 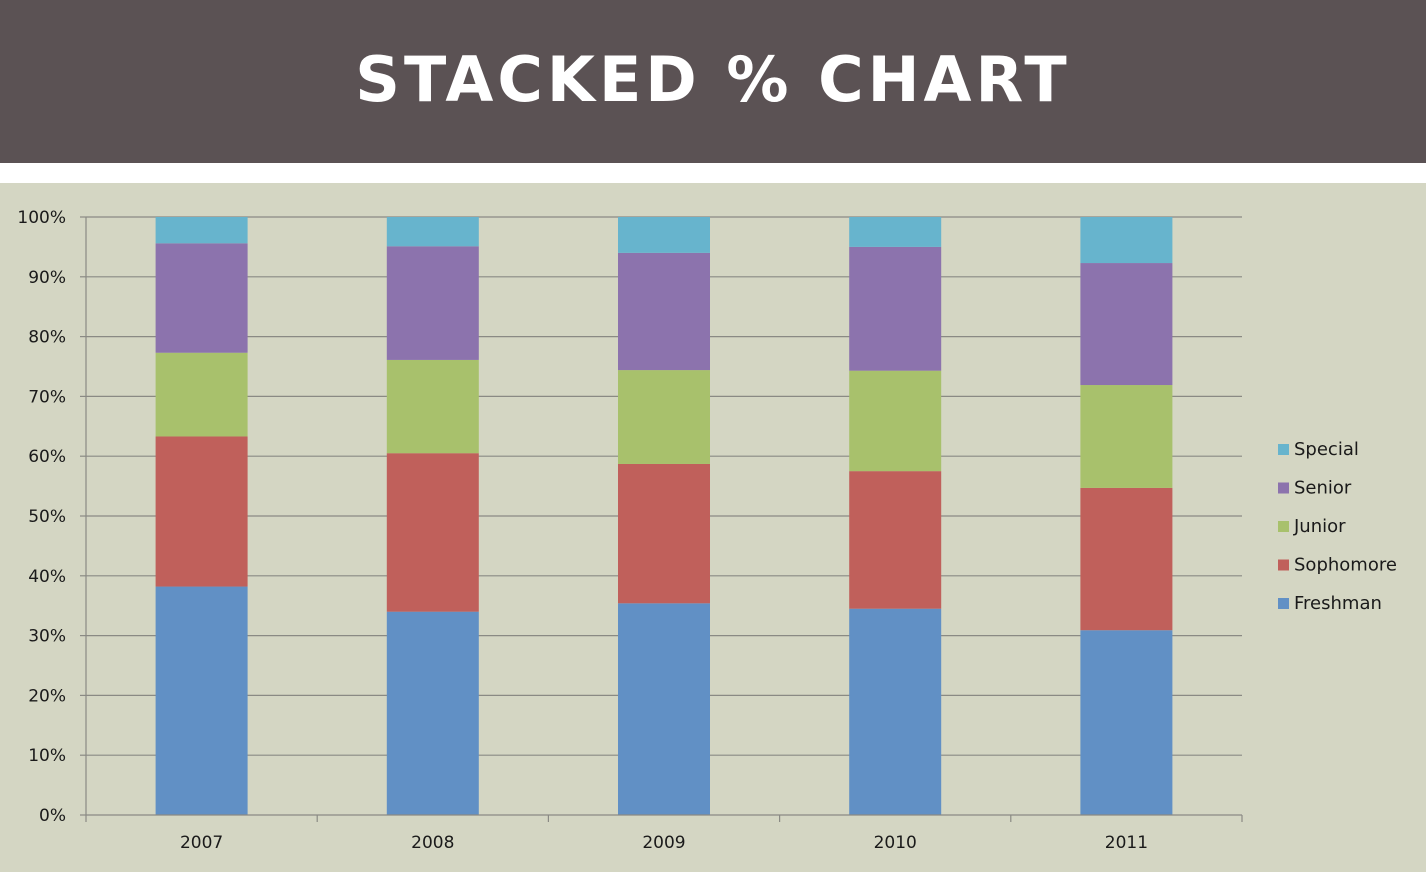 What do you see at coordinates (432, 713) in the screenshot?
I see `bar-freshman-2008` at bounding box center [432, 713].